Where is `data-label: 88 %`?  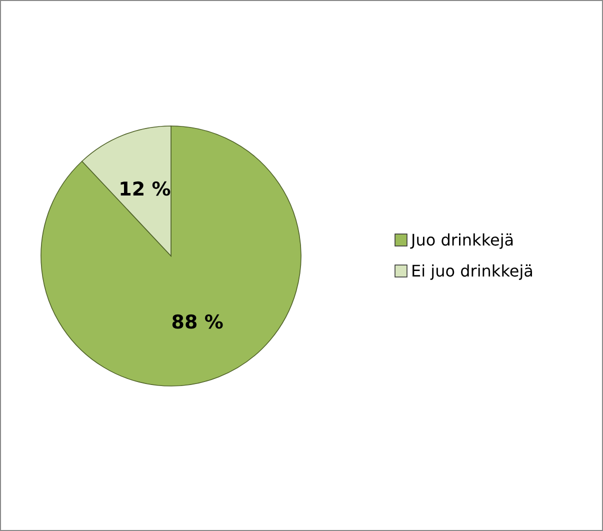
data-label: 88 % is located at coordinates (197, 322).